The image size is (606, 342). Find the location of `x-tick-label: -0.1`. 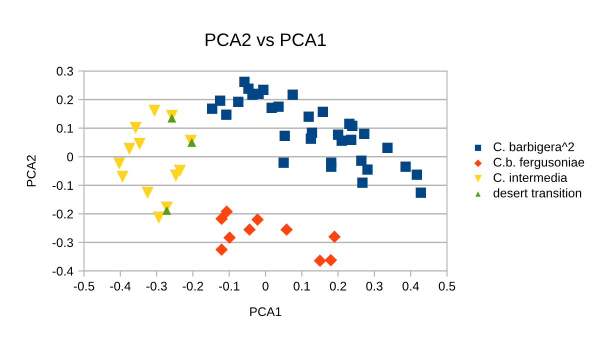

x-tick-label: -0.1 is located at coordinates (229, 286).